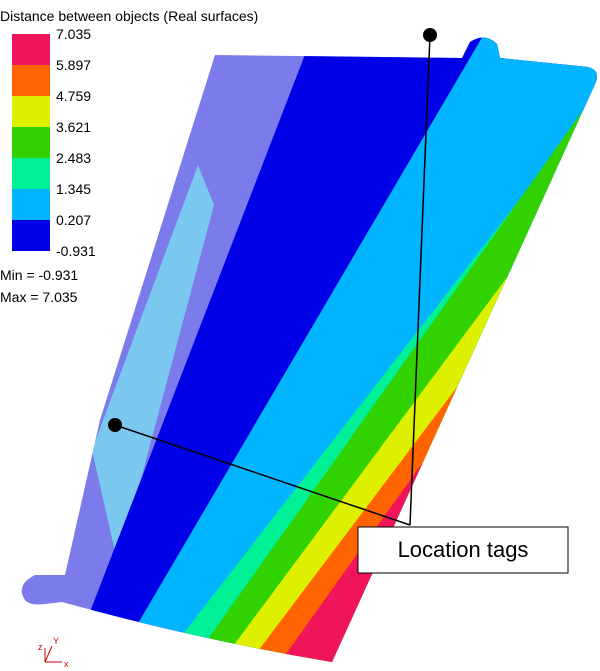 This screenshot has width=600, height=671. I want to click on colorbar-label: 0.207, so click(73, 220).